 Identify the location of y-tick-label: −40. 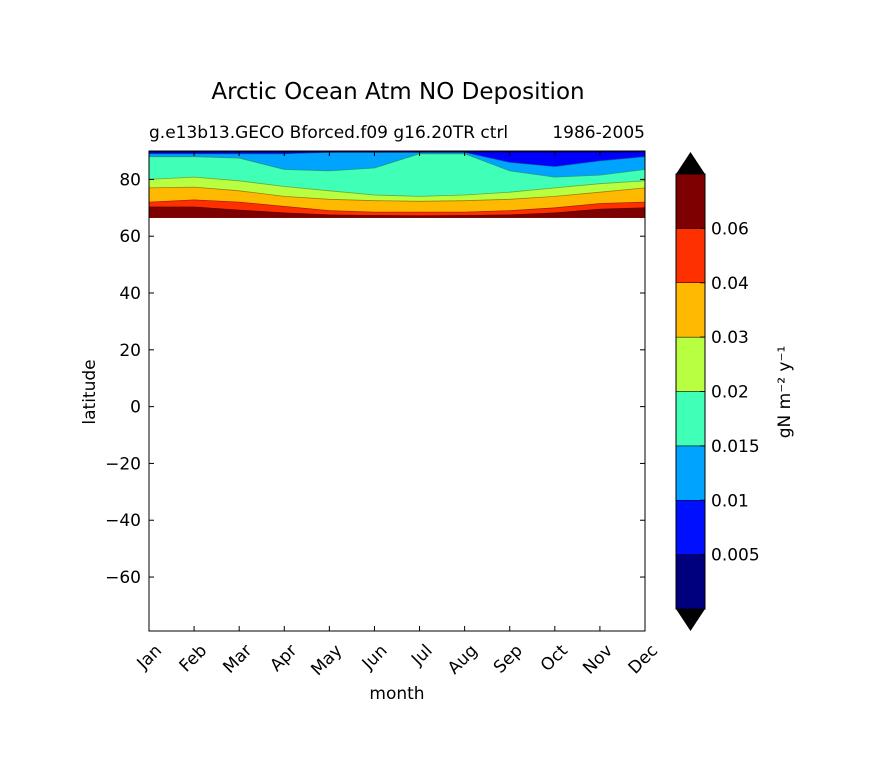
(123, 521).